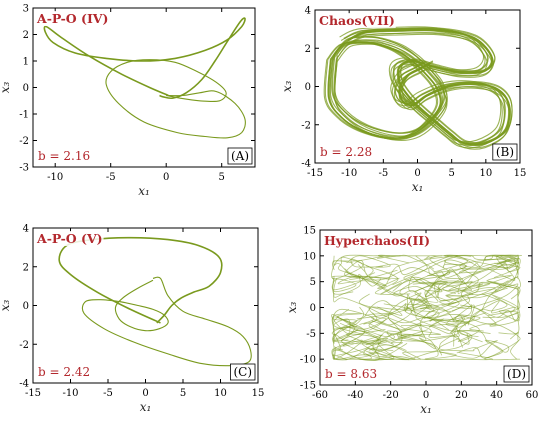 The image size is (550, 421). Describe the element at coordinates (72, 18) in the screenshot. I see `panel-title: A-P-O (IV)` at that location.